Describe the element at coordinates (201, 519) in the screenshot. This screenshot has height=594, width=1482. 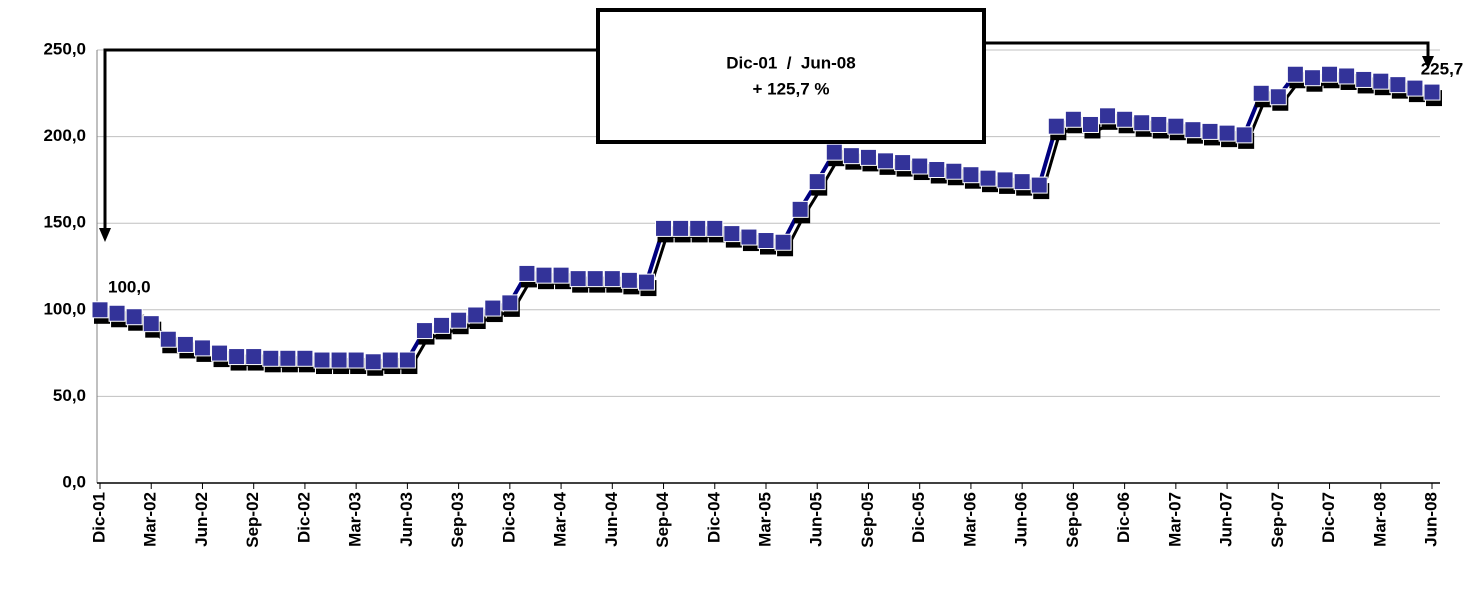
I see `x-tick-label: Jun-02` at that location.